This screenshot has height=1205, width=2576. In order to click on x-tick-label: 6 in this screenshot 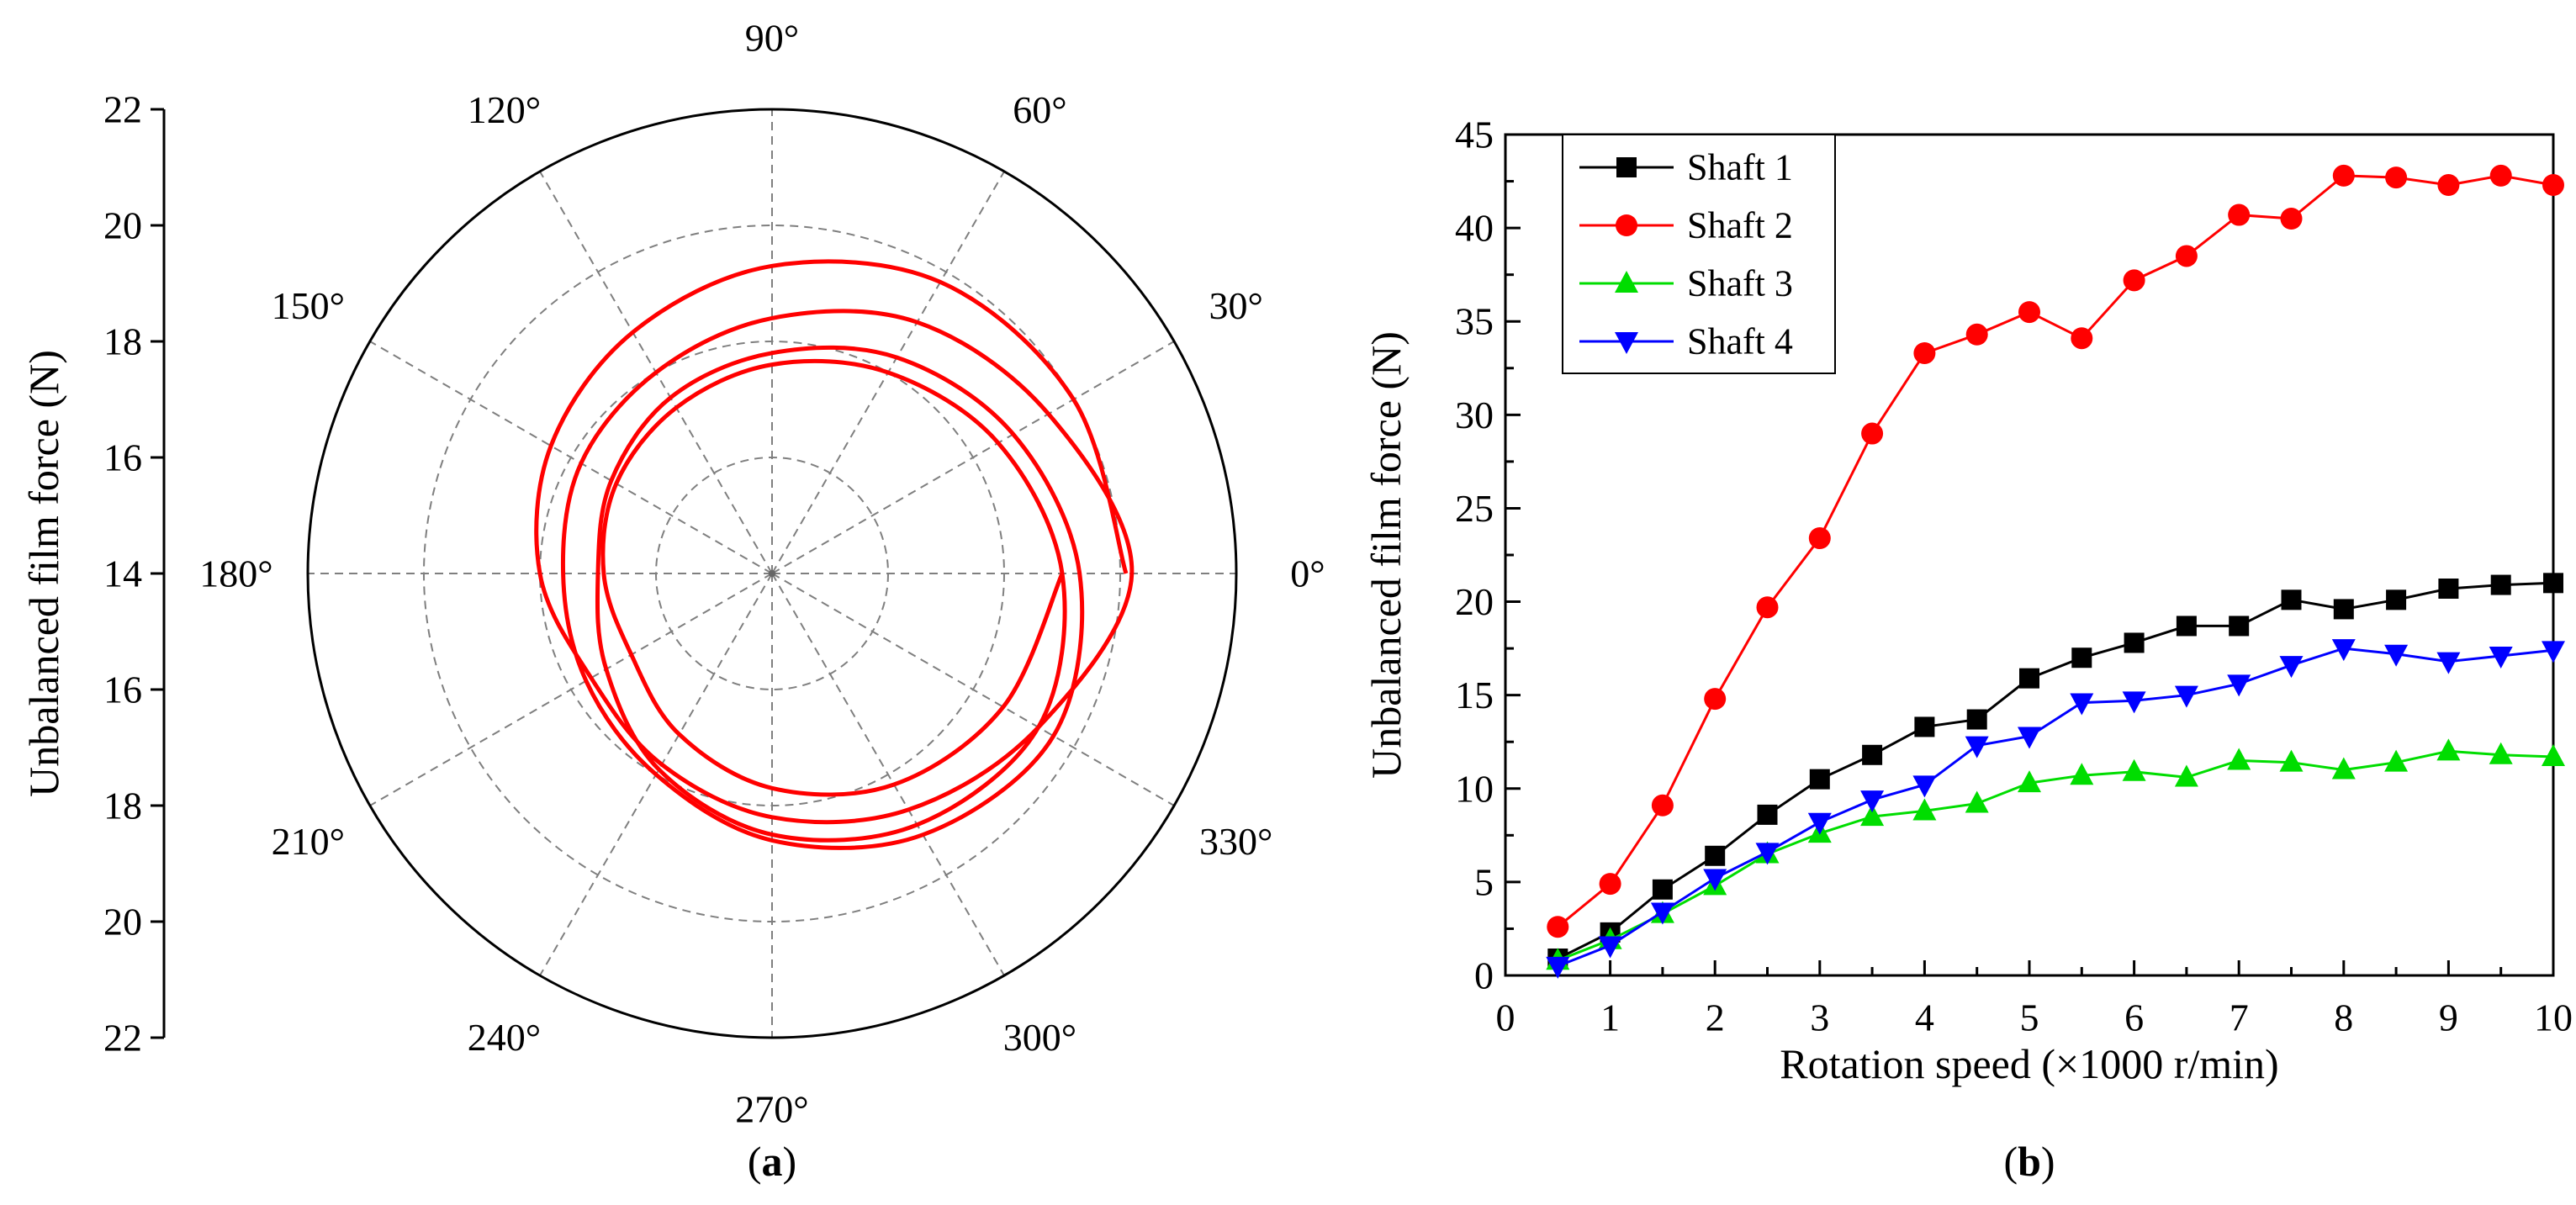, I will do `click(2134, 1018)`.